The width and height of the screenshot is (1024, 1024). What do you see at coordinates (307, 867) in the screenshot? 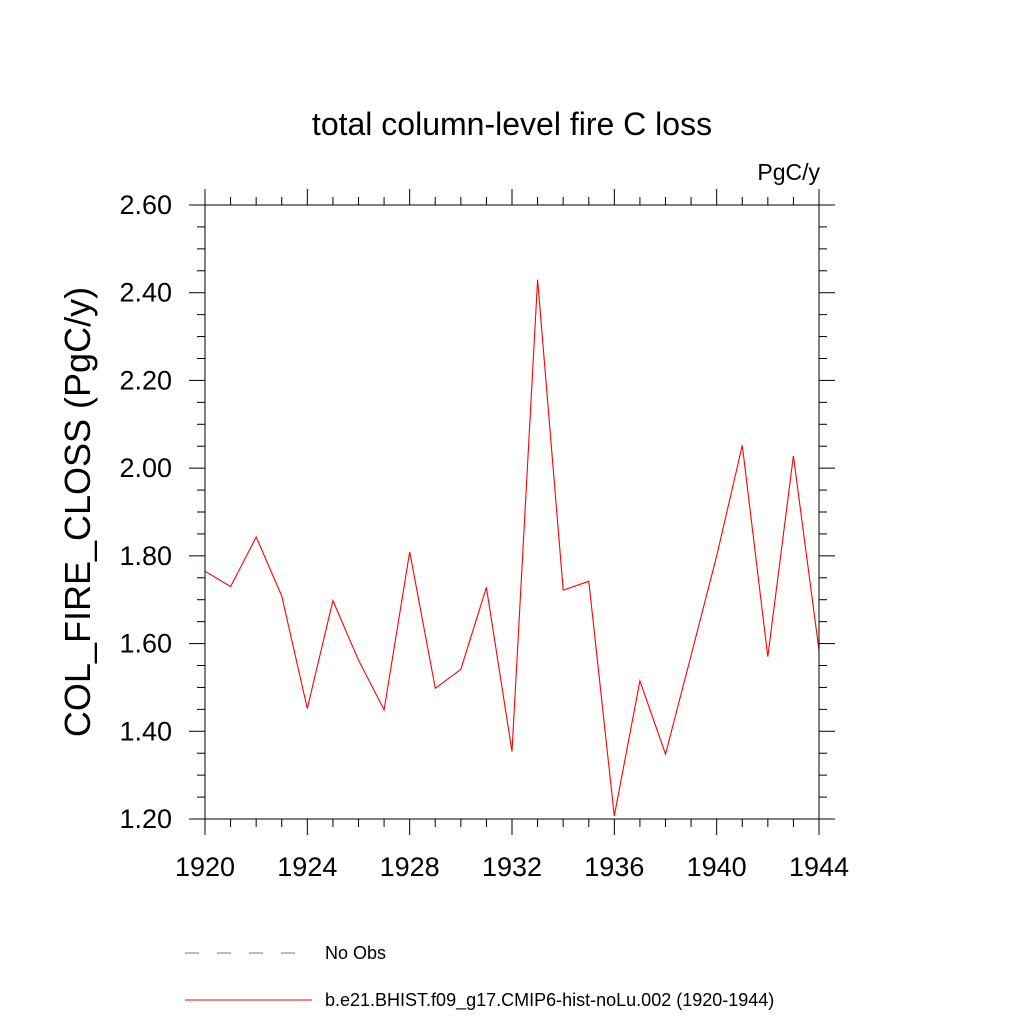
I see `x-tick-label: 1924` at bounding box center [307, 867].